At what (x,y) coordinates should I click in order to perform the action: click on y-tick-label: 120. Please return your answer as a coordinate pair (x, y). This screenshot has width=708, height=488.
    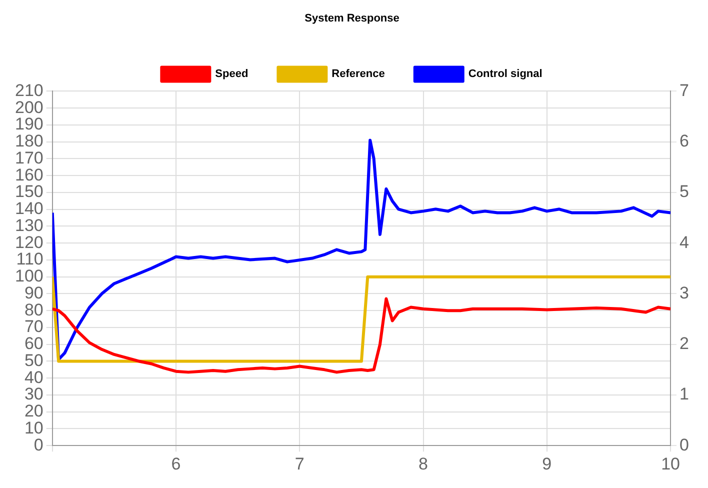
    Looking at the image, I should click on (29, 242).